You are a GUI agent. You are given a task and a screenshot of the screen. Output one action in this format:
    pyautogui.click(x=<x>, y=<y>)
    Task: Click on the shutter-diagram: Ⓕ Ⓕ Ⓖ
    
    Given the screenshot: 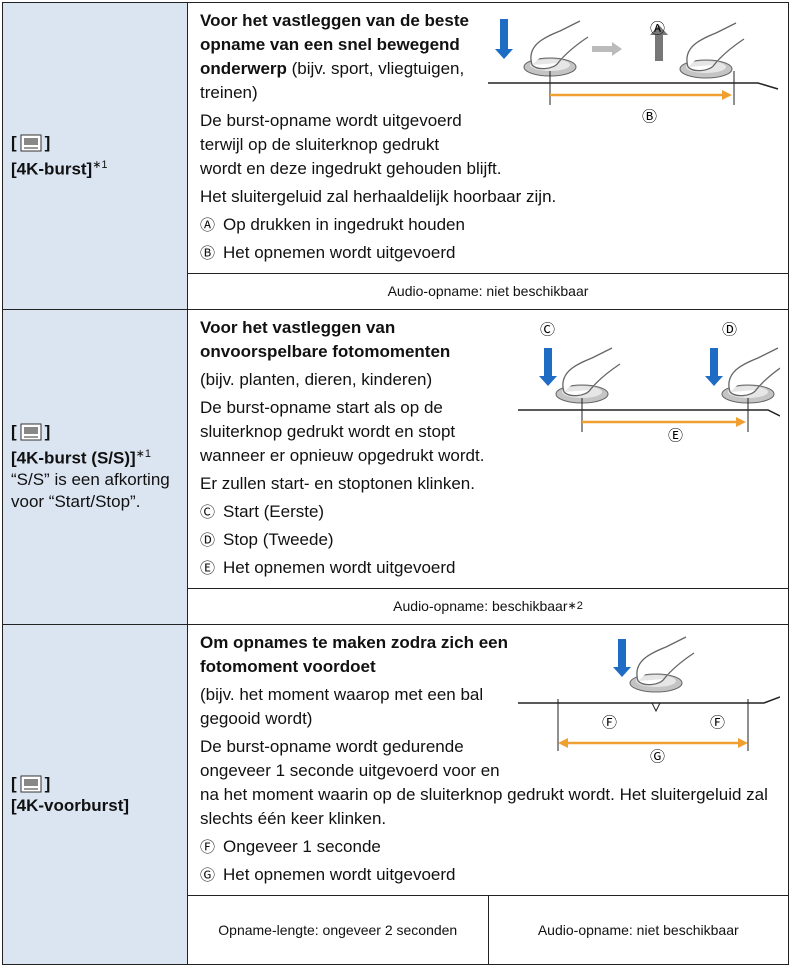 What is the action you would take?
    pyautogui.click(x=649, y=701)
    